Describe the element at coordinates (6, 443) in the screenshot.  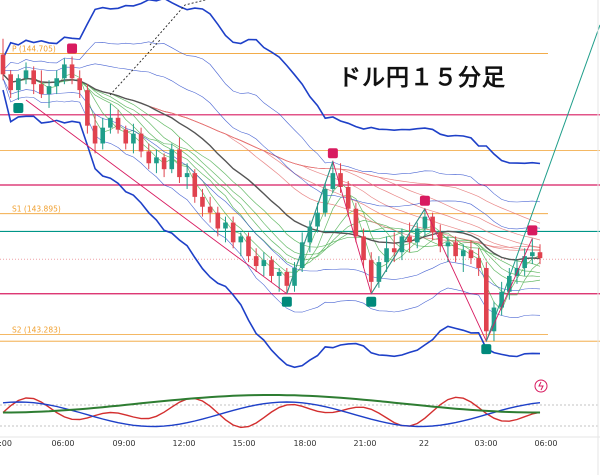
I see `time-axis-label: 3:00` at that location.